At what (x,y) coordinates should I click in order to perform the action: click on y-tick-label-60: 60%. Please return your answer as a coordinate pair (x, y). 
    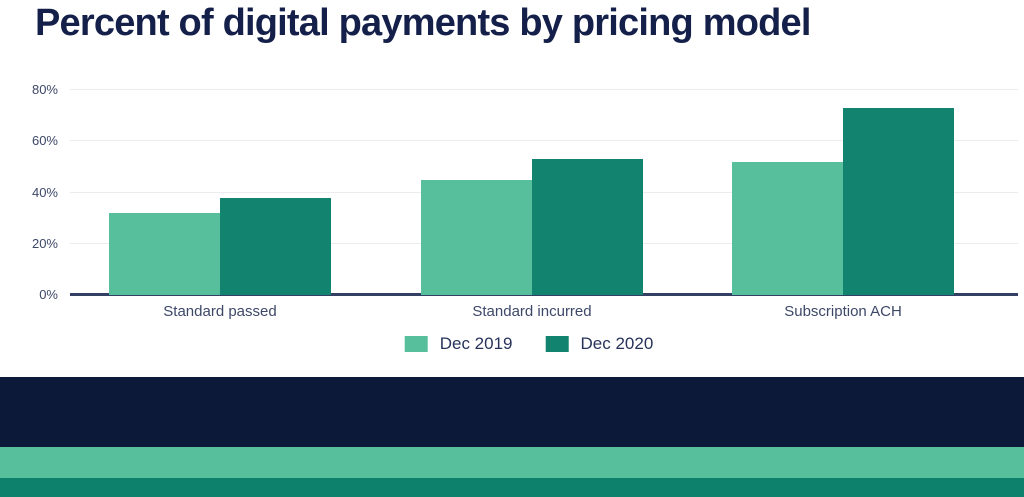
    Looking at the image, I should click on (44, 141).